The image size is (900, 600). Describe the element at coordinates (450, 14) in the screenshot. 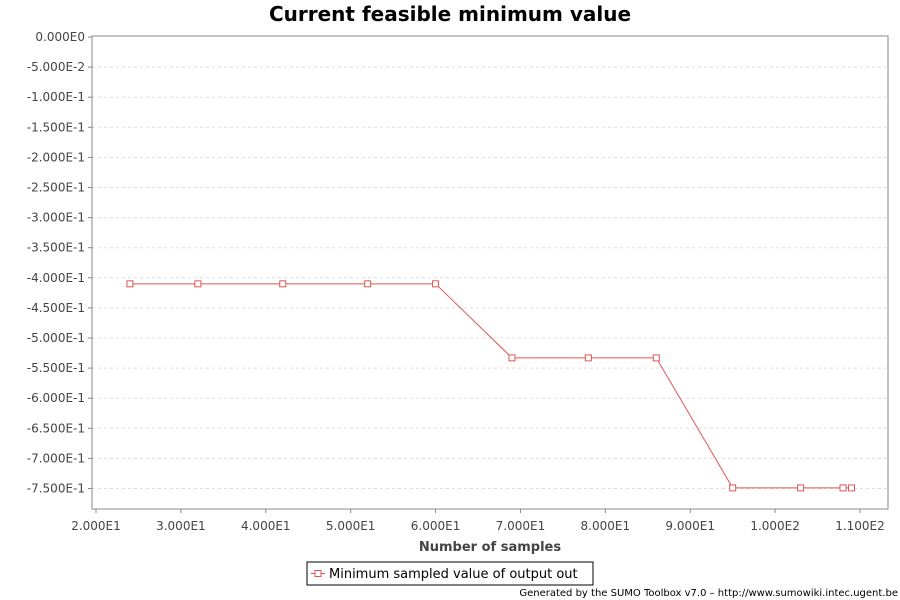

I see `chart-title: Current feasible minimum value` at that location.